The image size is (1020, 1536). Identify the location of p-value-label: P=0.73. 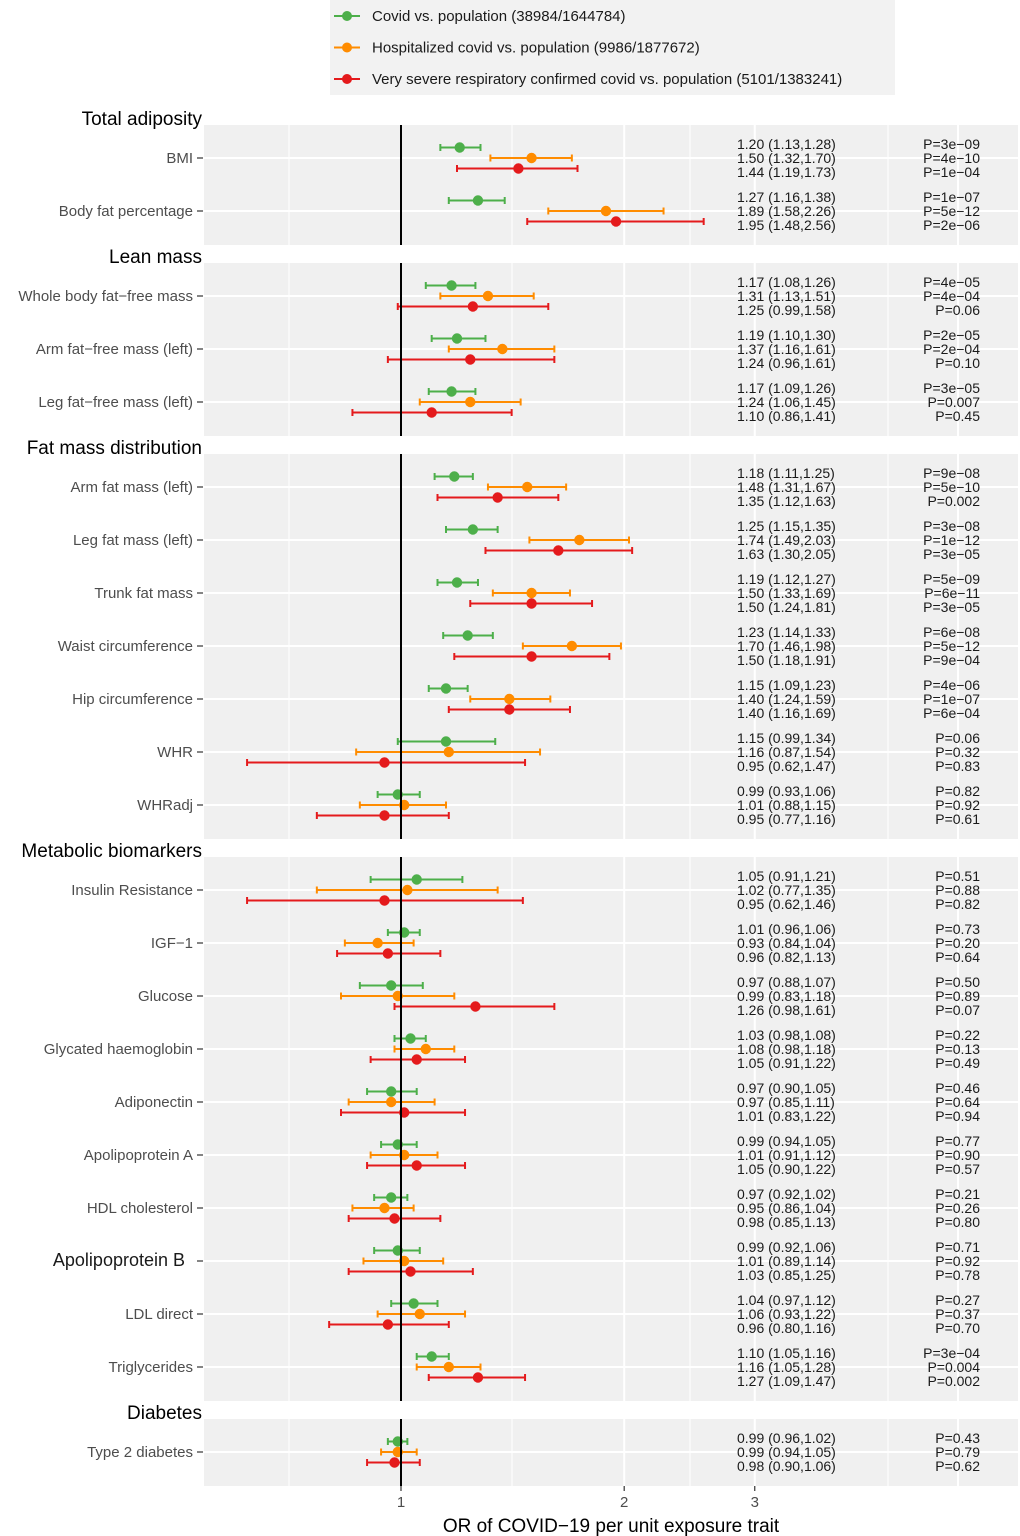
(957, 929).